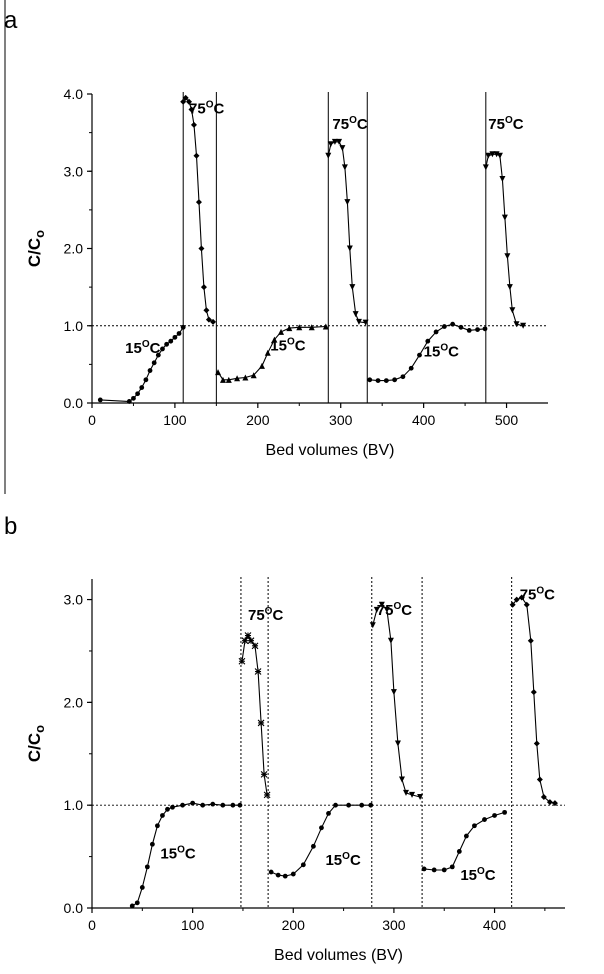 The image size is (604, 974). Describe the element at coordinates (341, 420) in the screenshot. I see `x-tick-label: 300` at that location.